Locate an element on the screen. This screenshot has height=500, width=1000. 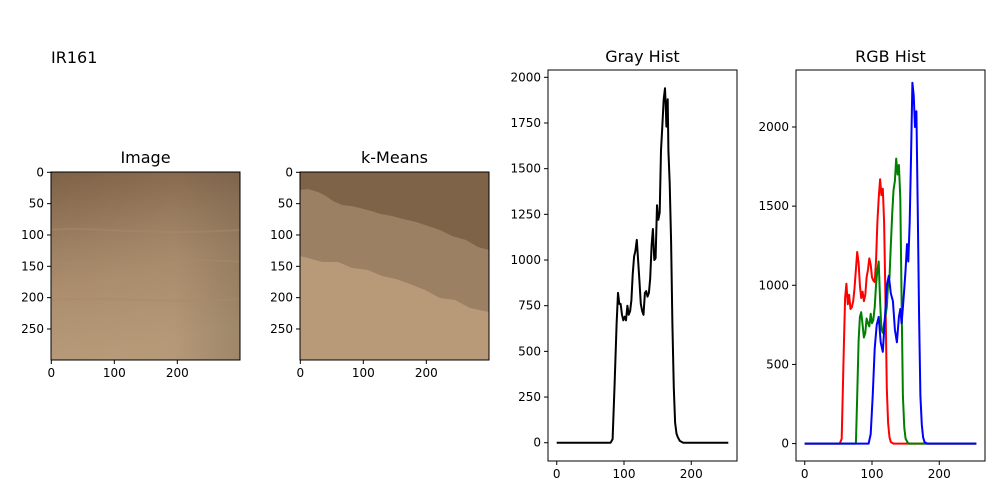
kmeans-title: k-Means is located at coordinates (394, 157).